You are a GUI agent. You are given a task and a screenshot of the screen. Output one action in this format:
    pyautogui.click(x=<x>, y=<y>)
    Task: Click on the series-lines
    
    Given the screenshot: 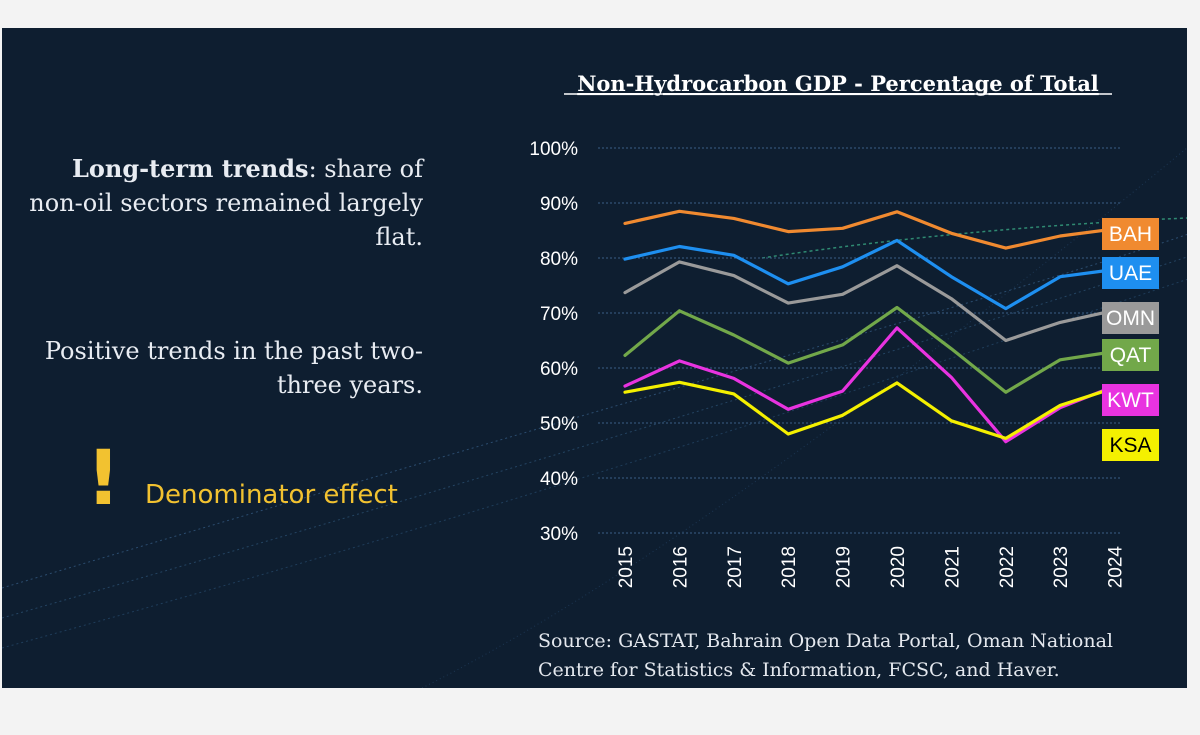 What is the action you would take?
    pyautogui.click(x=870, y=326)
    